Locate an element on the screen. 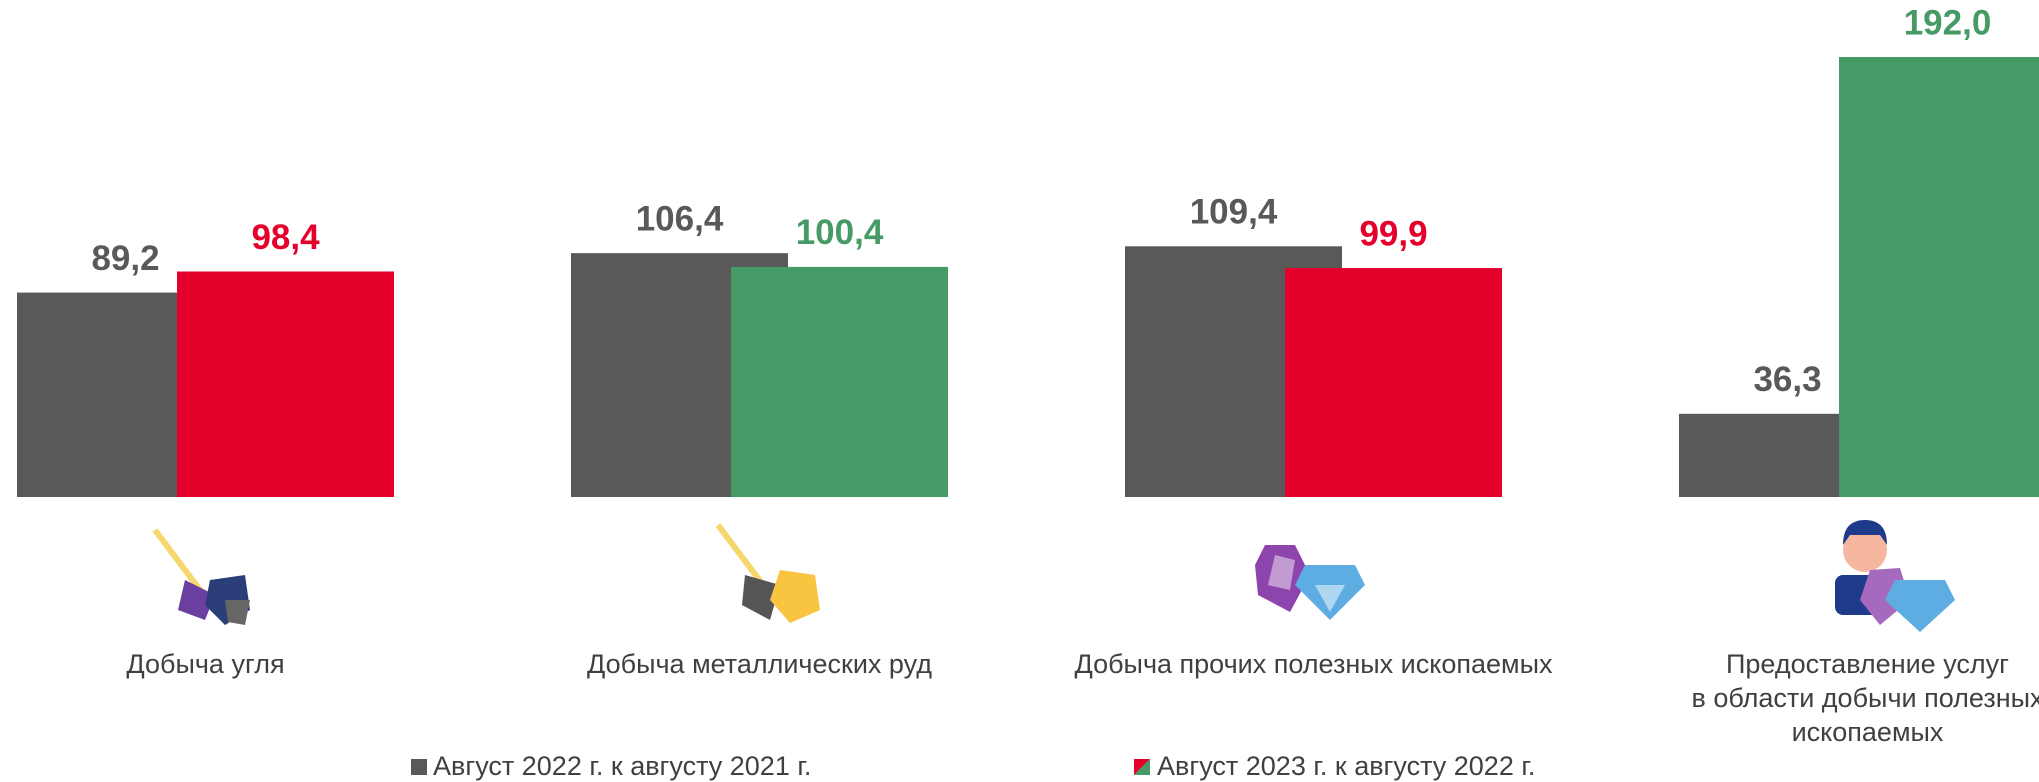 The image size is (2039, 782). gems-icon is located at coordinates (1310, 582).